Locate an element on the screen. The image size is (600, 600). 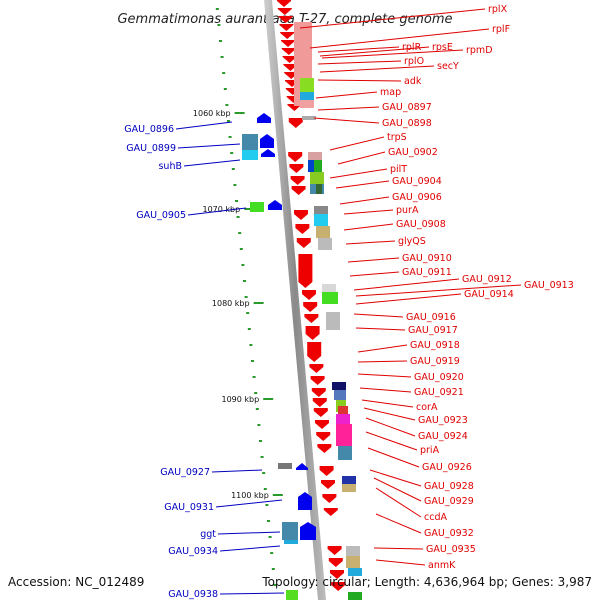
gene-label-forward: GAU_0924 is located at coordinates (443, 436).